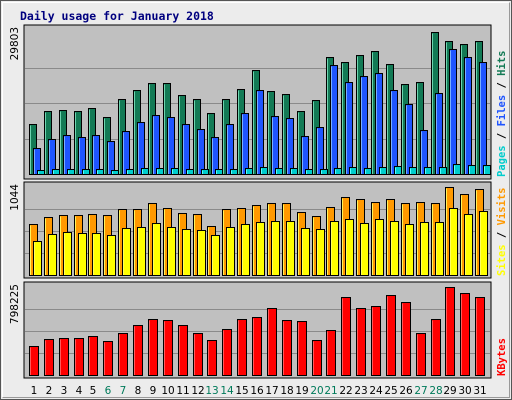  What do you see at coordinates (153, 391) in the screenshot?
I see `x-tick-9: 9` at bounding box center [153, 391].